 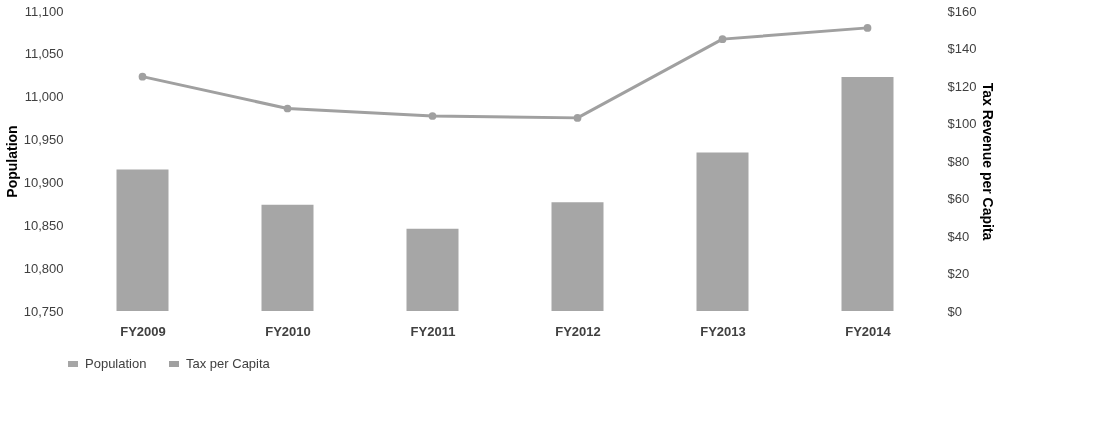 What do you see at coordinates (958, 161) in the screenshot?
I see `y2-tick-label: $80` at bounding box center [958, 161].